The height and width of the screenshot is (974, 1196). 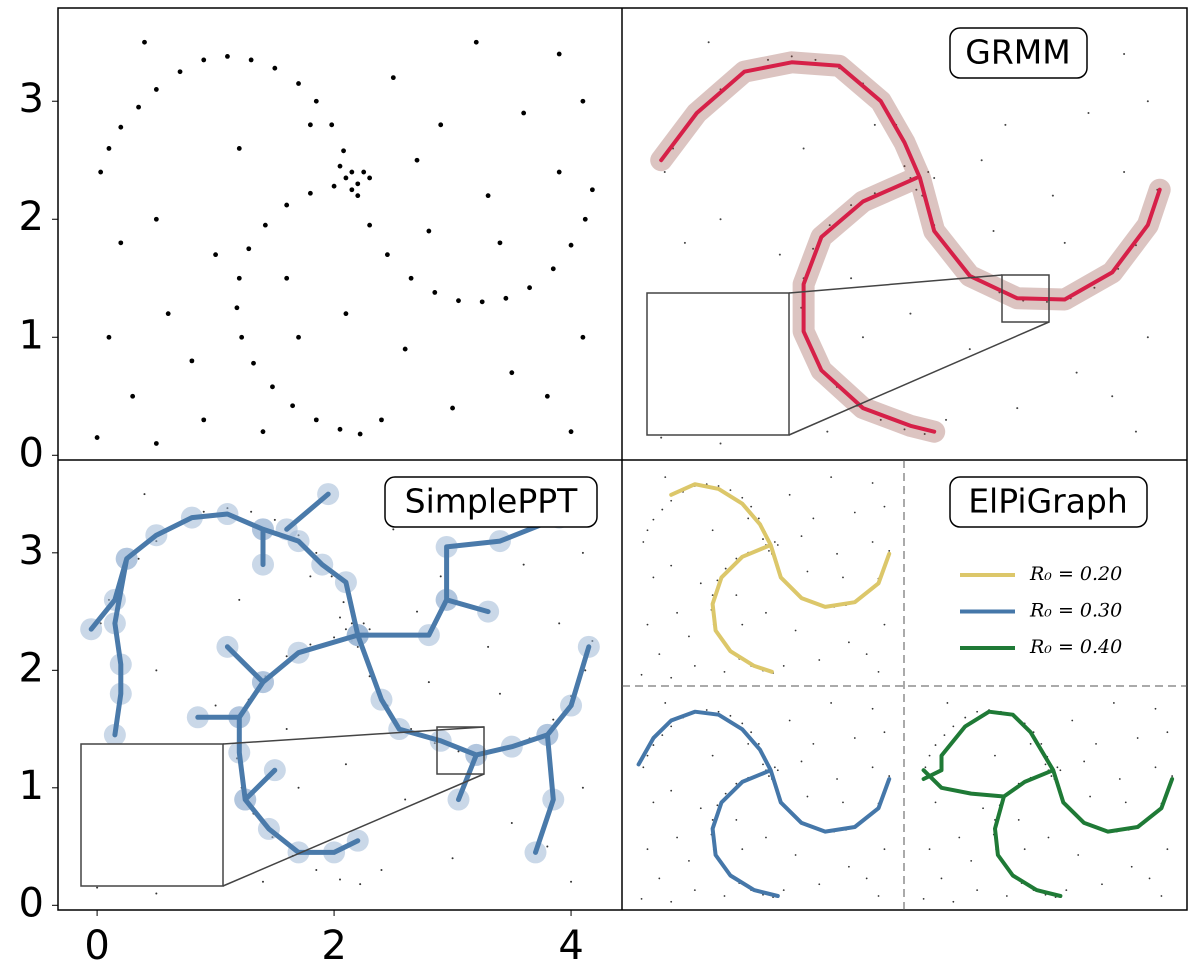 I want to click on legend-label: R₀ = 0.20, so click(x=1075, y=574).